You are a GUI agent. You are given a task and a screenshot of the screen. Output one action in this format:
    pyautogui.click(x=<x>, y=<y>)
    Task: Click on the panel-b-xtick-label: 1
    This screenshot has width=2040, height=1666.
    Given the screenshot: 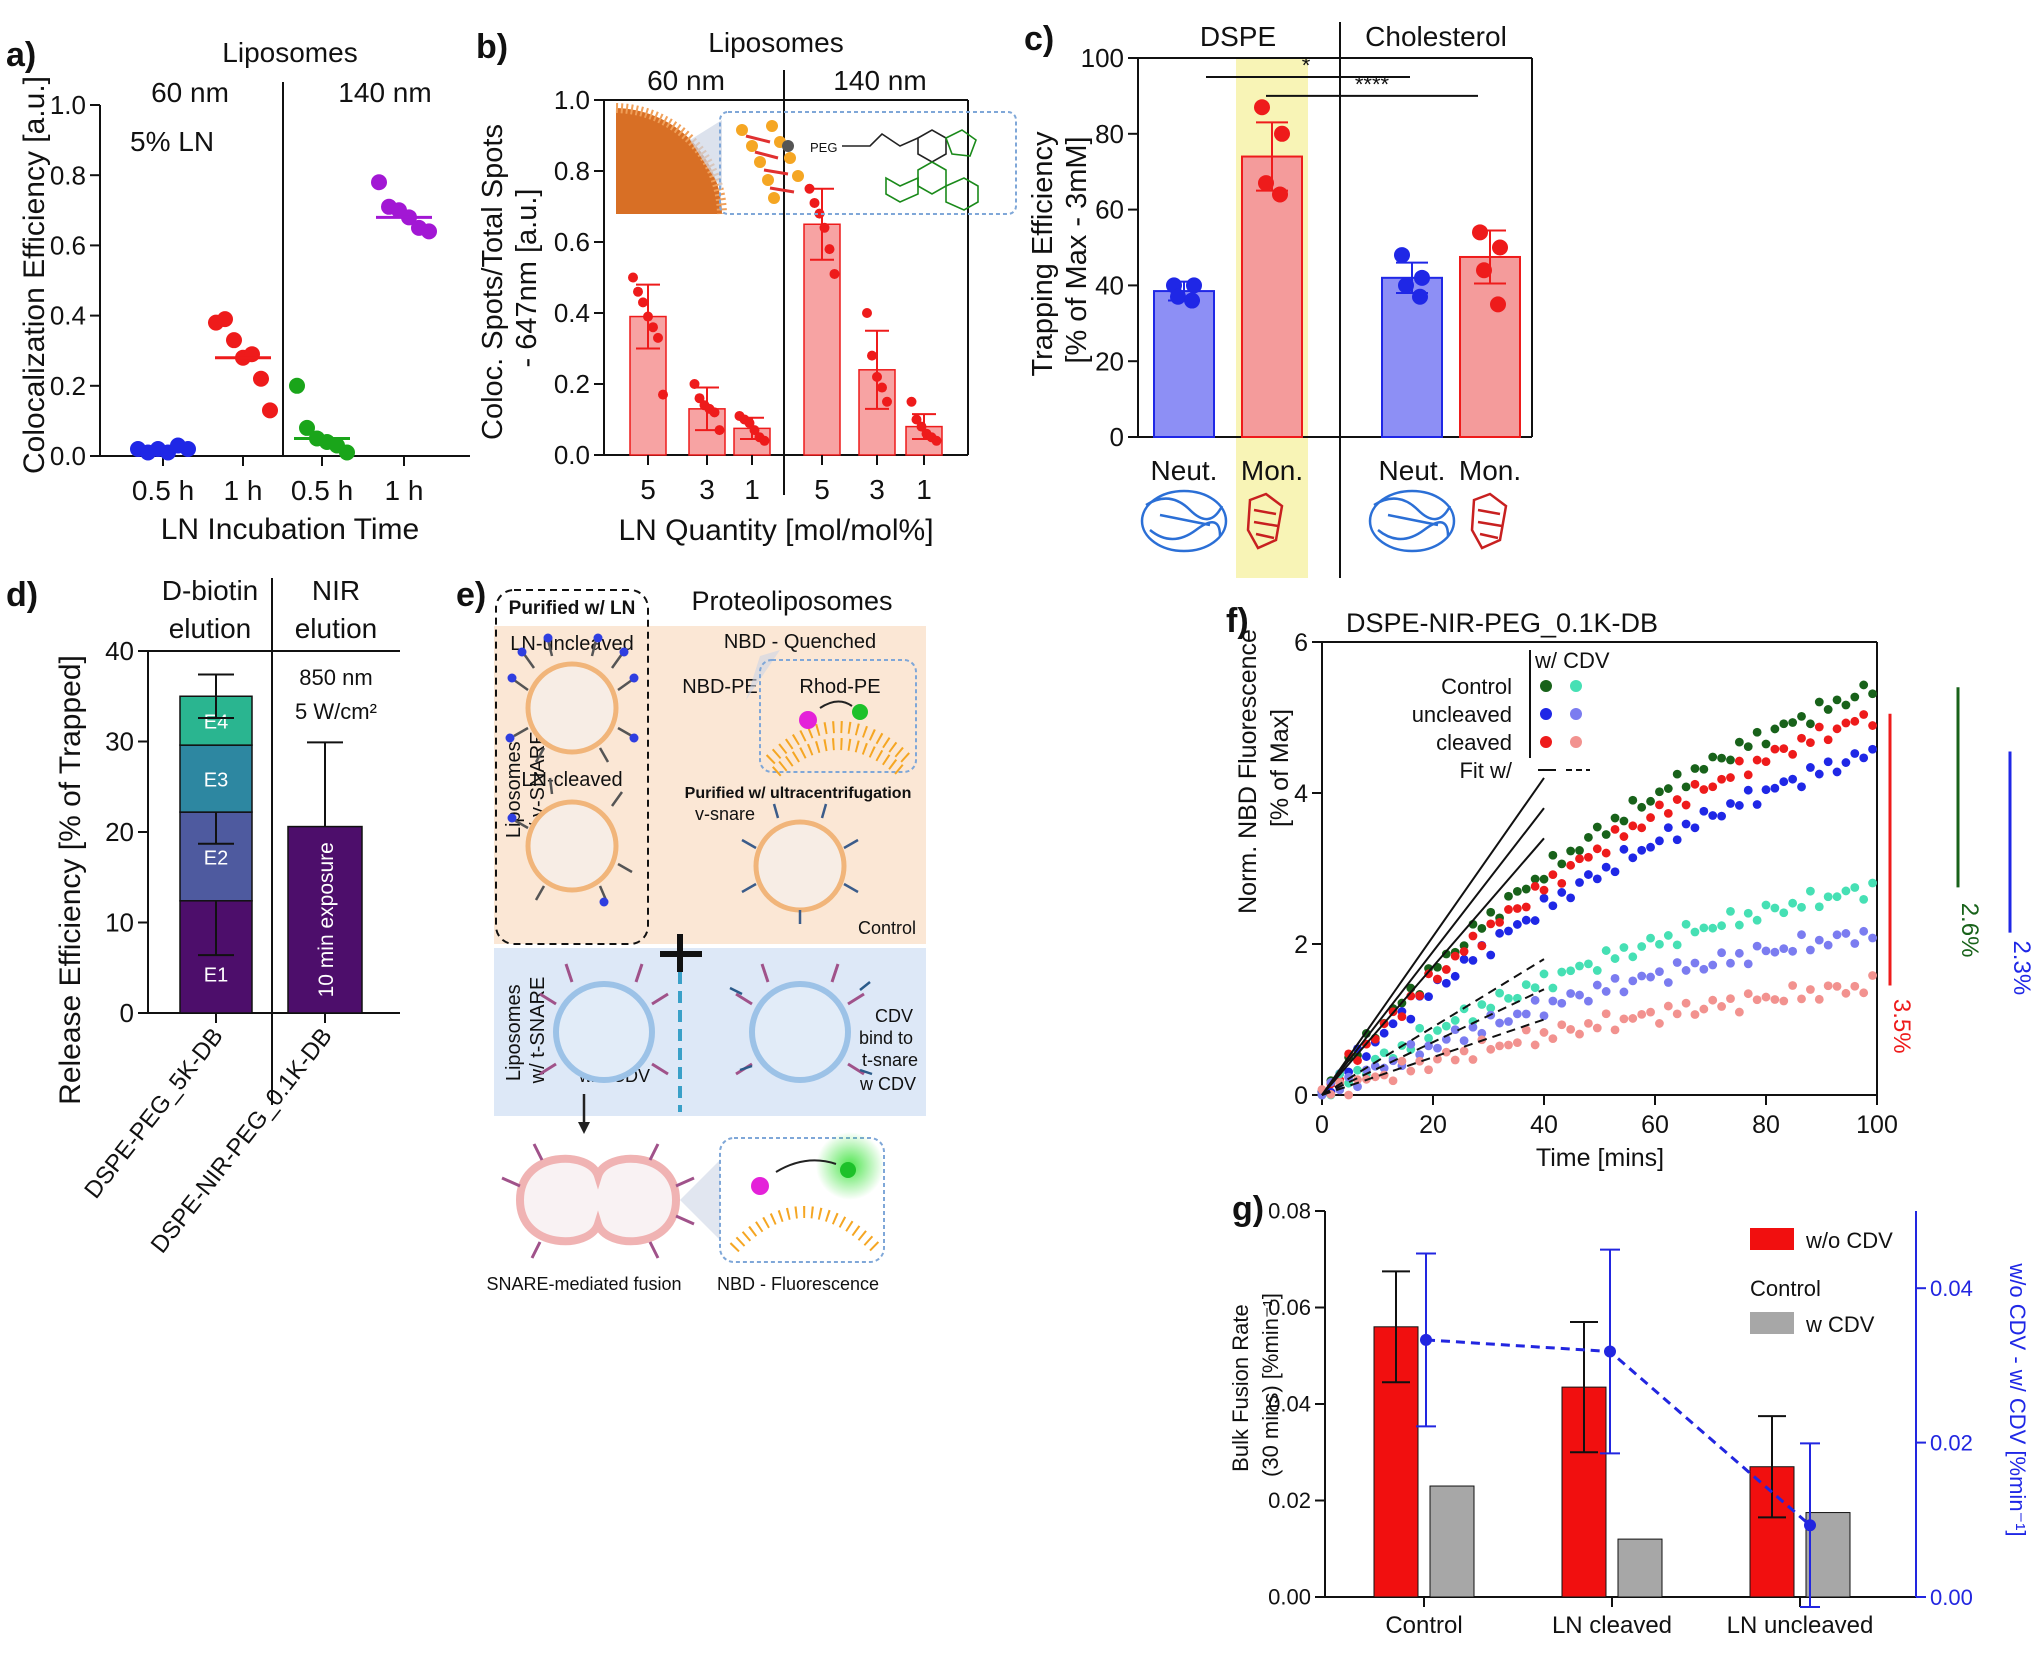 What is the action you would take?
    pyautogui.click(x=752, y=489)
    